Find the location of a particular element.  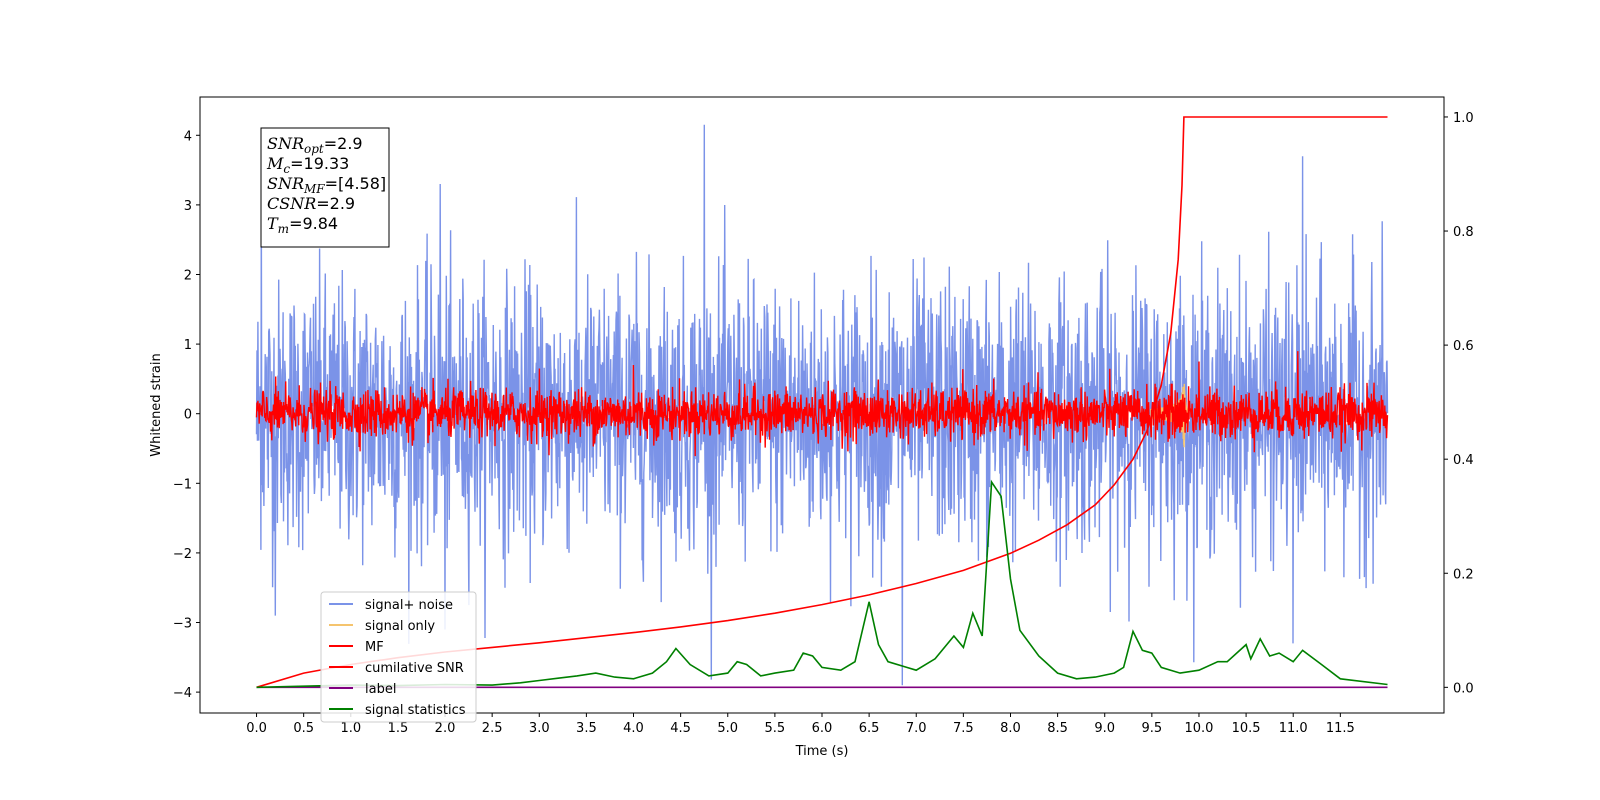

x-tick-label: 0.5 is located at coordinates (303, 728).